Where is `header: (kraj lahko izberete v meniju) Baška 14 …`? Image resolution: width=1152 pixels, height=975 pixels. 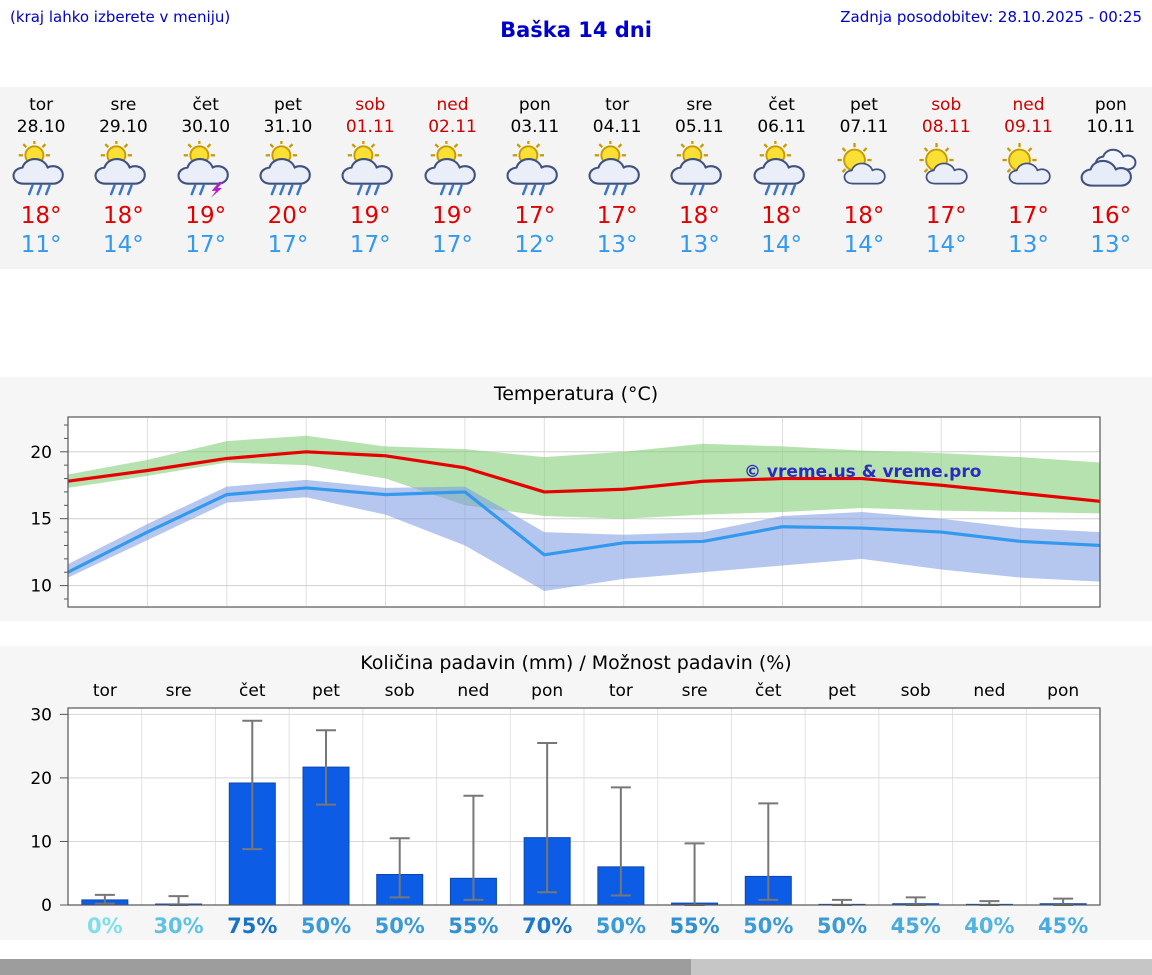 header: (kraj lahko izberete v meniju) Baška 14 … is located at coordinates (576, 43).